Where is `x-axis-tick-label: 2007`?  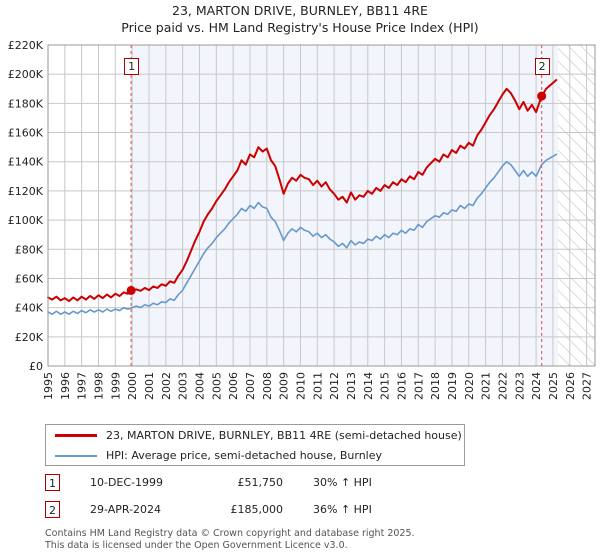 x-axis-tick-label: 2007 is located at coordinates (250, 386).